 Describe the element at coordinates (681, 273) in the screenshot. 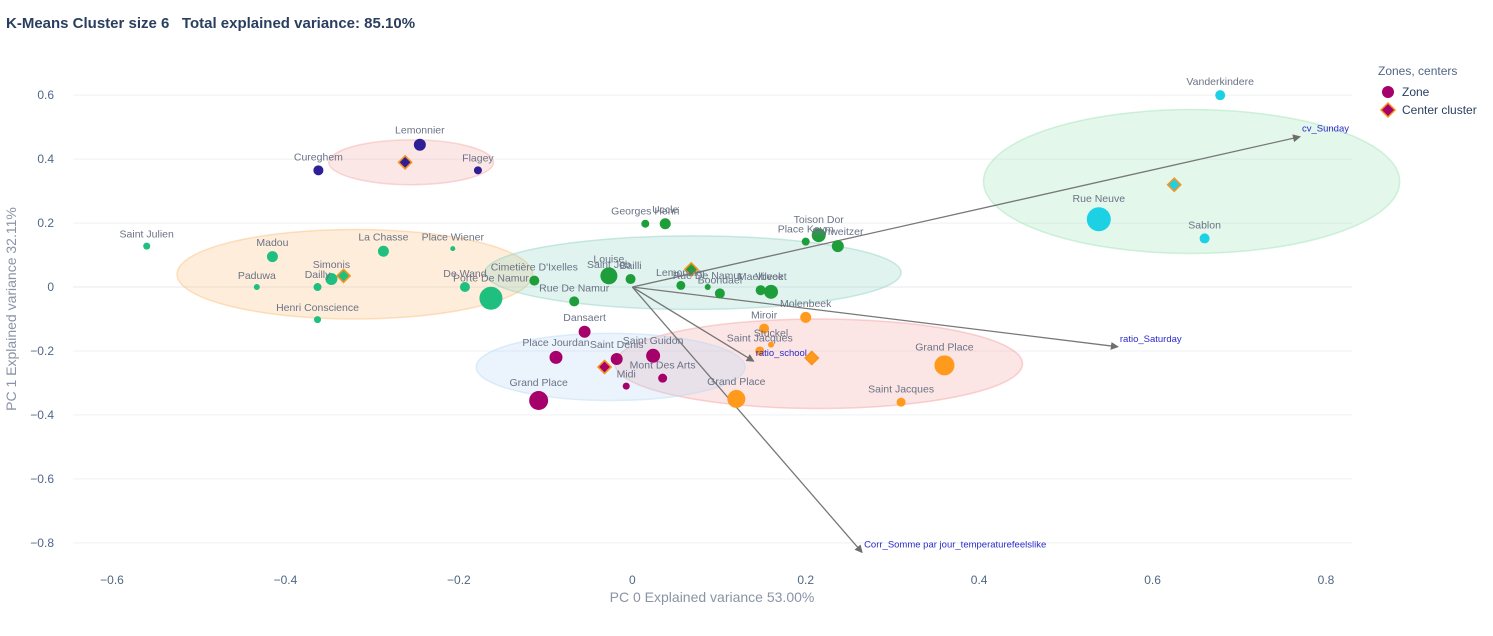

I see `point-label: Lemonnier` at that location.